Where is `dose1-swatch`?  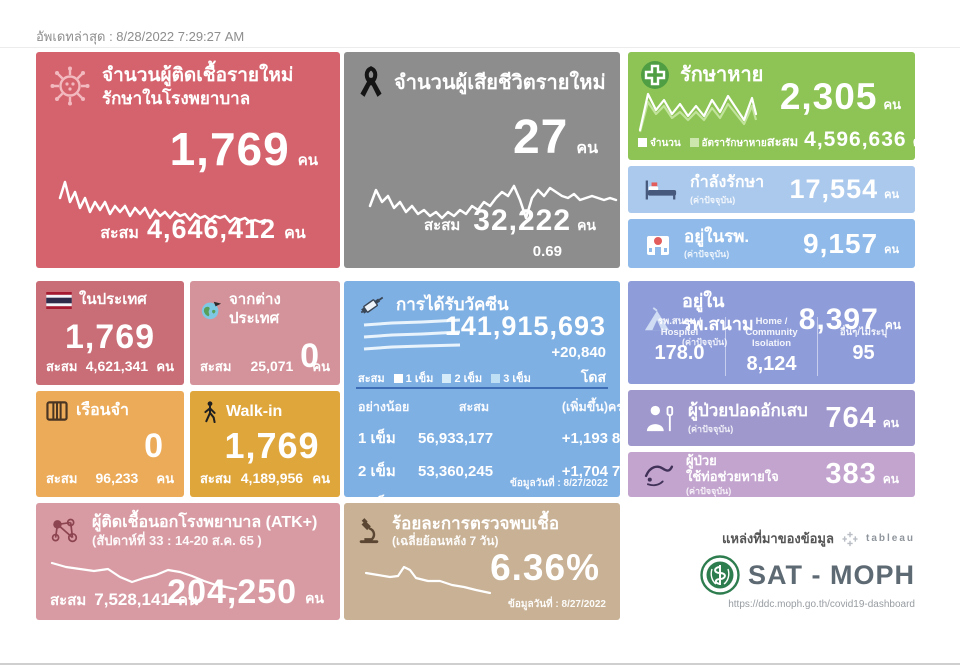 dose1-swatch is located at coordinates (398, 378).